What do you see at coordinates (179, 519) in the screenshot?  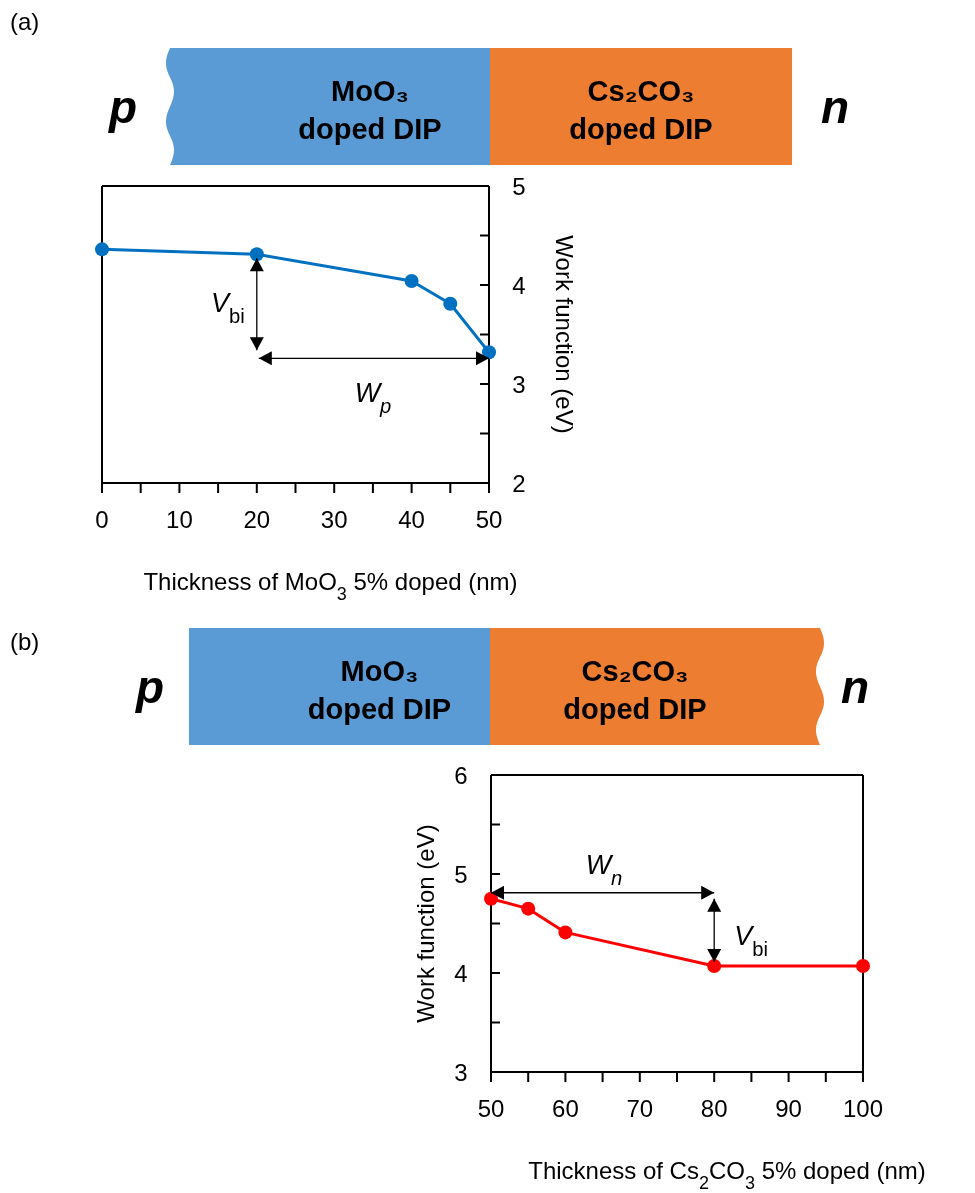 I see `x-tick-label: 10` at bounding box center [179, 519].